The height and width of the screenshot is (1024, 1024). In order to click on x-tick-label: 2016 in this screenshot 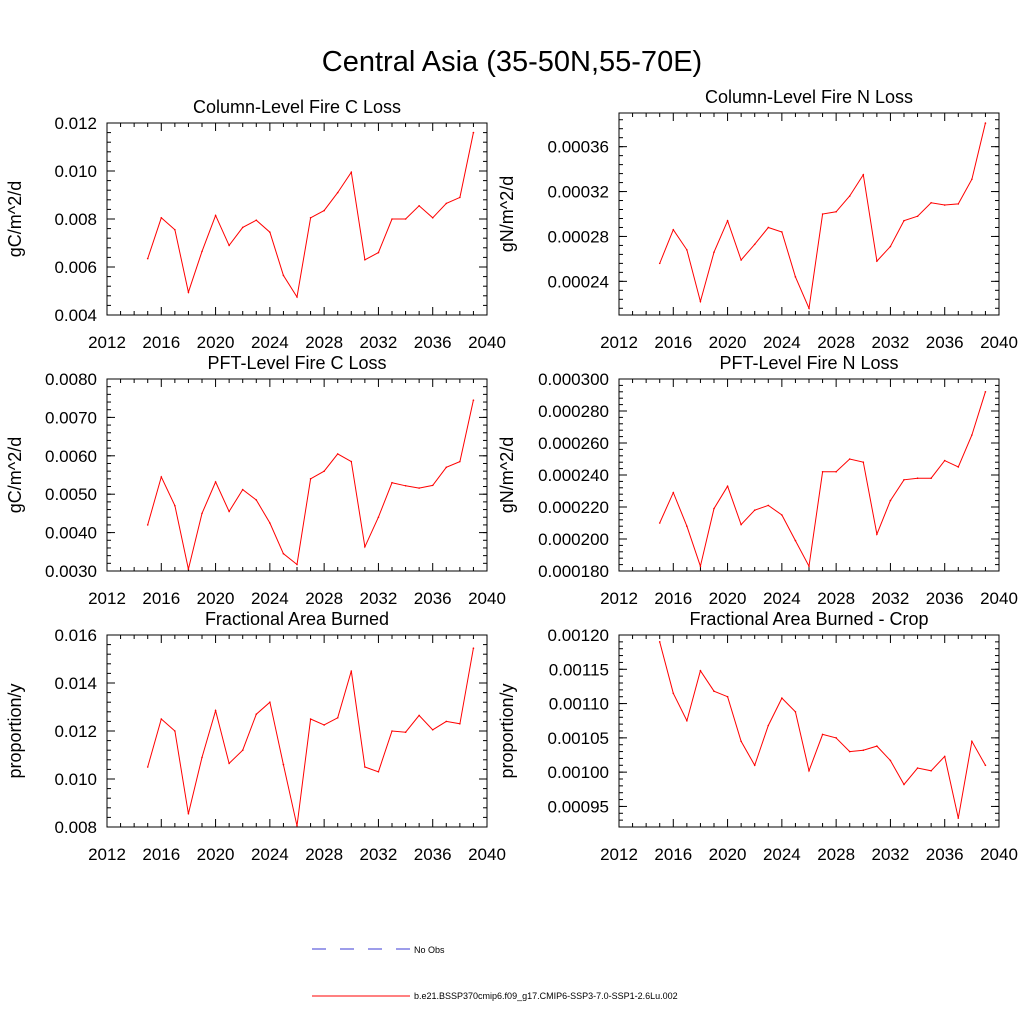, I will do `click(161, 598)`.